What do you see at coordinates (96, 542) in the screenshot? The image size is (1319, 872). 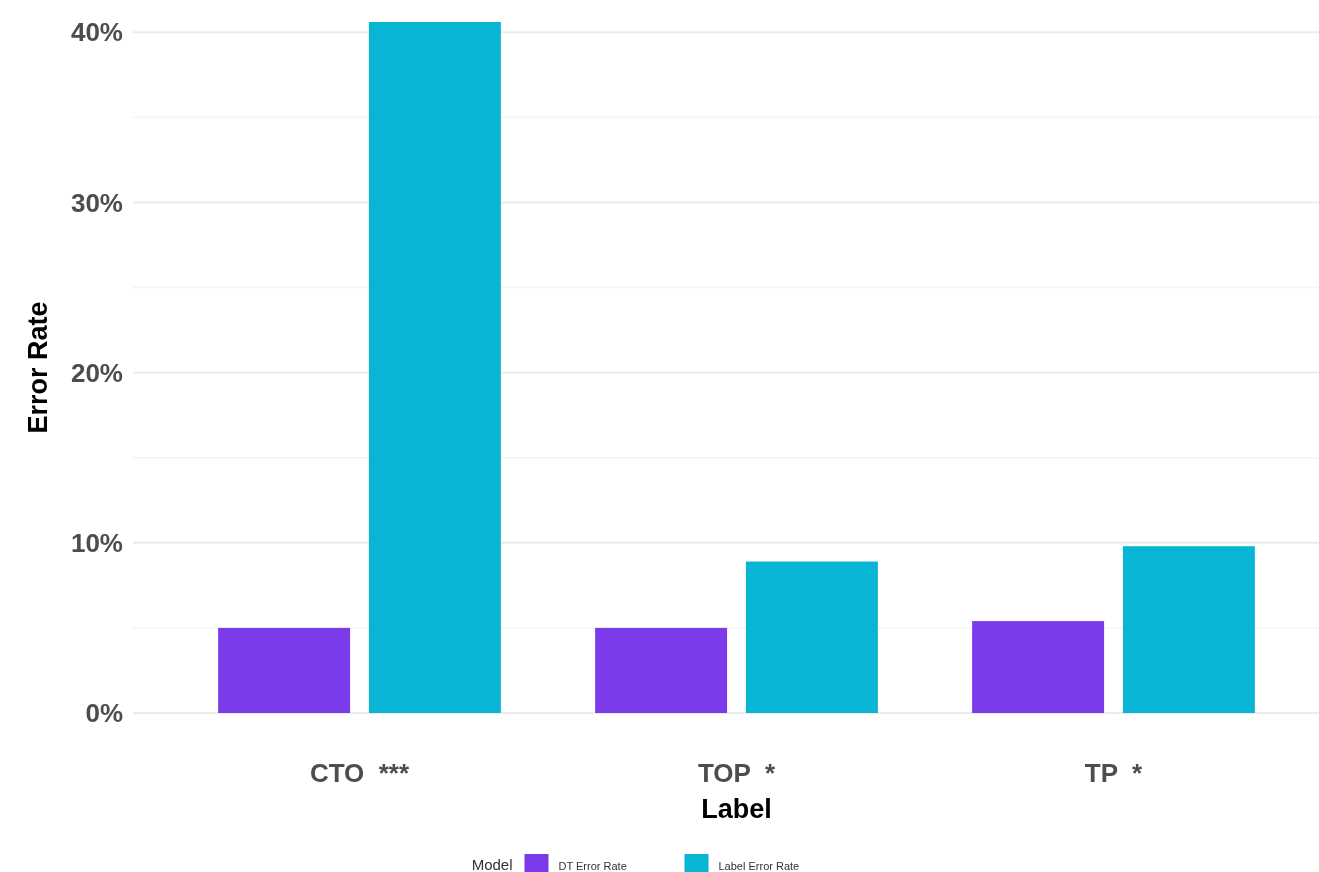 I see `y-tick-label: 10%` at bounding box center [96, 542].